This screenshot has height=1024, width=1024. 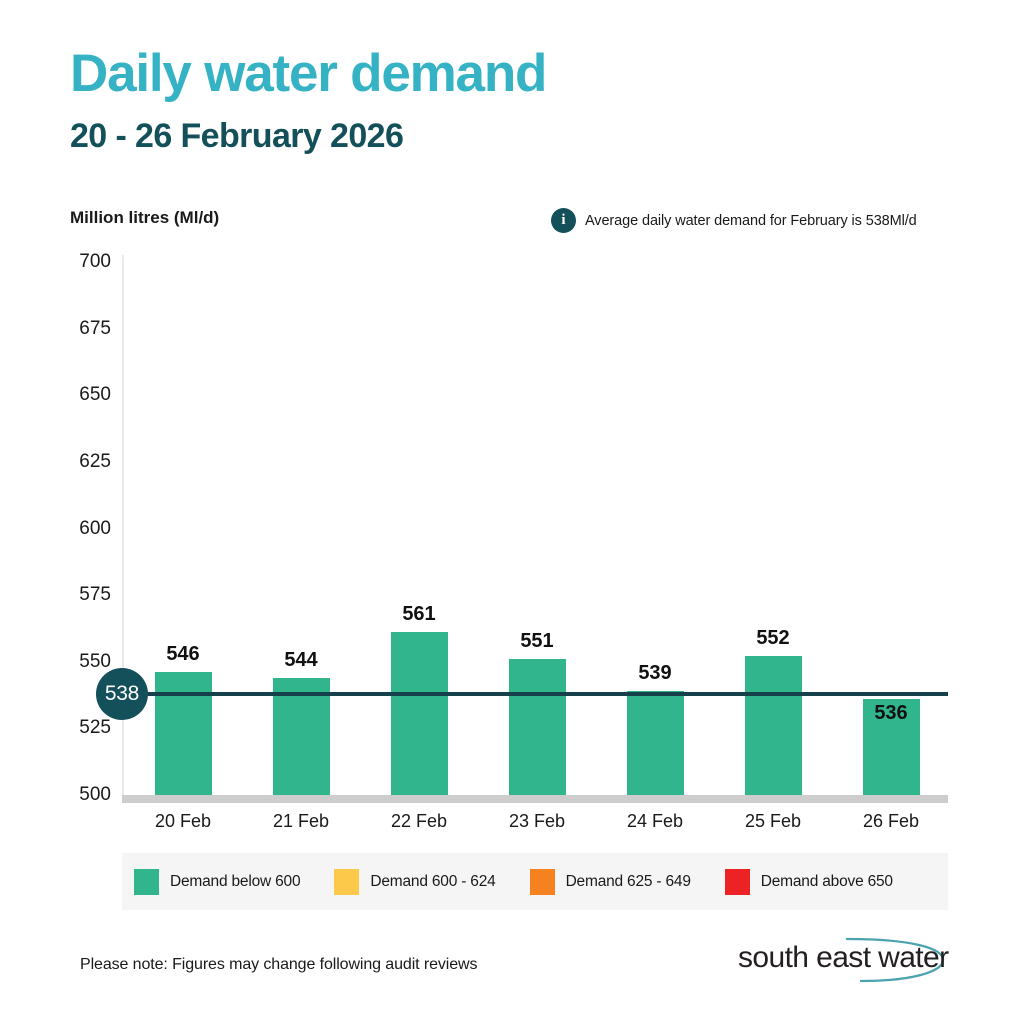 What do you see at coordinates (773, 638) in the screenshot?
I see `bar-value-label: 552` at bounding box center [773, 638].